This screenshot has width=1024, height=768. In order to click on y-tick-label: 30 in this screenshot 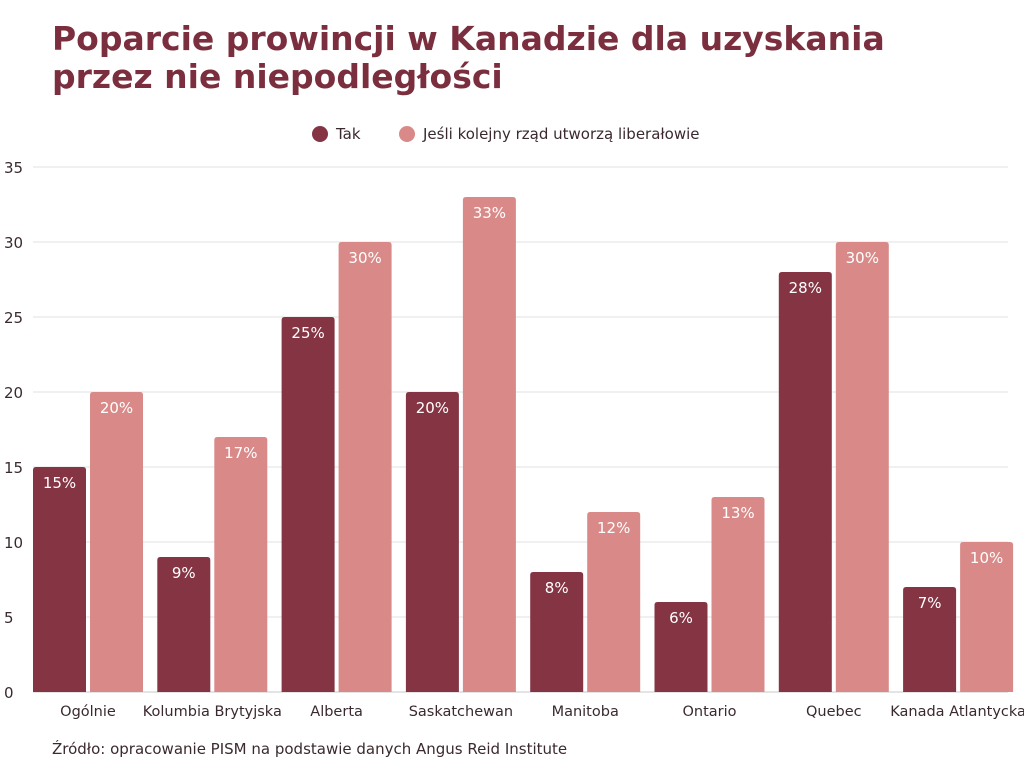, I will do `click(13, 243)`.